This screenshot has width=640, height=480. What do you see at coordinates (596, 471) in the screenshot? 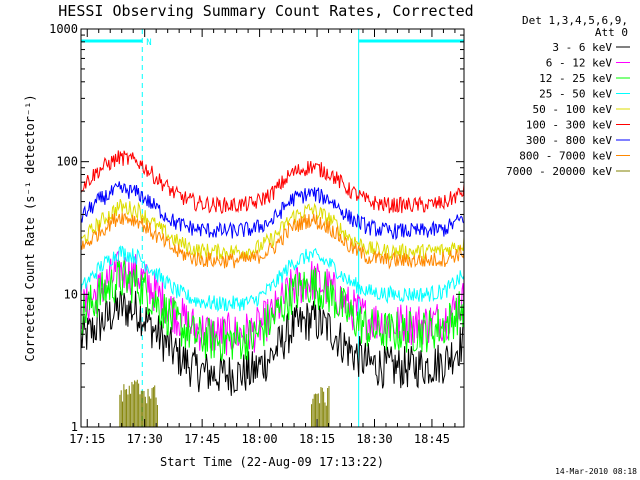
I see `footer-stamp: 14-Mar-2010 08:18` at bounding box center [596, 471].